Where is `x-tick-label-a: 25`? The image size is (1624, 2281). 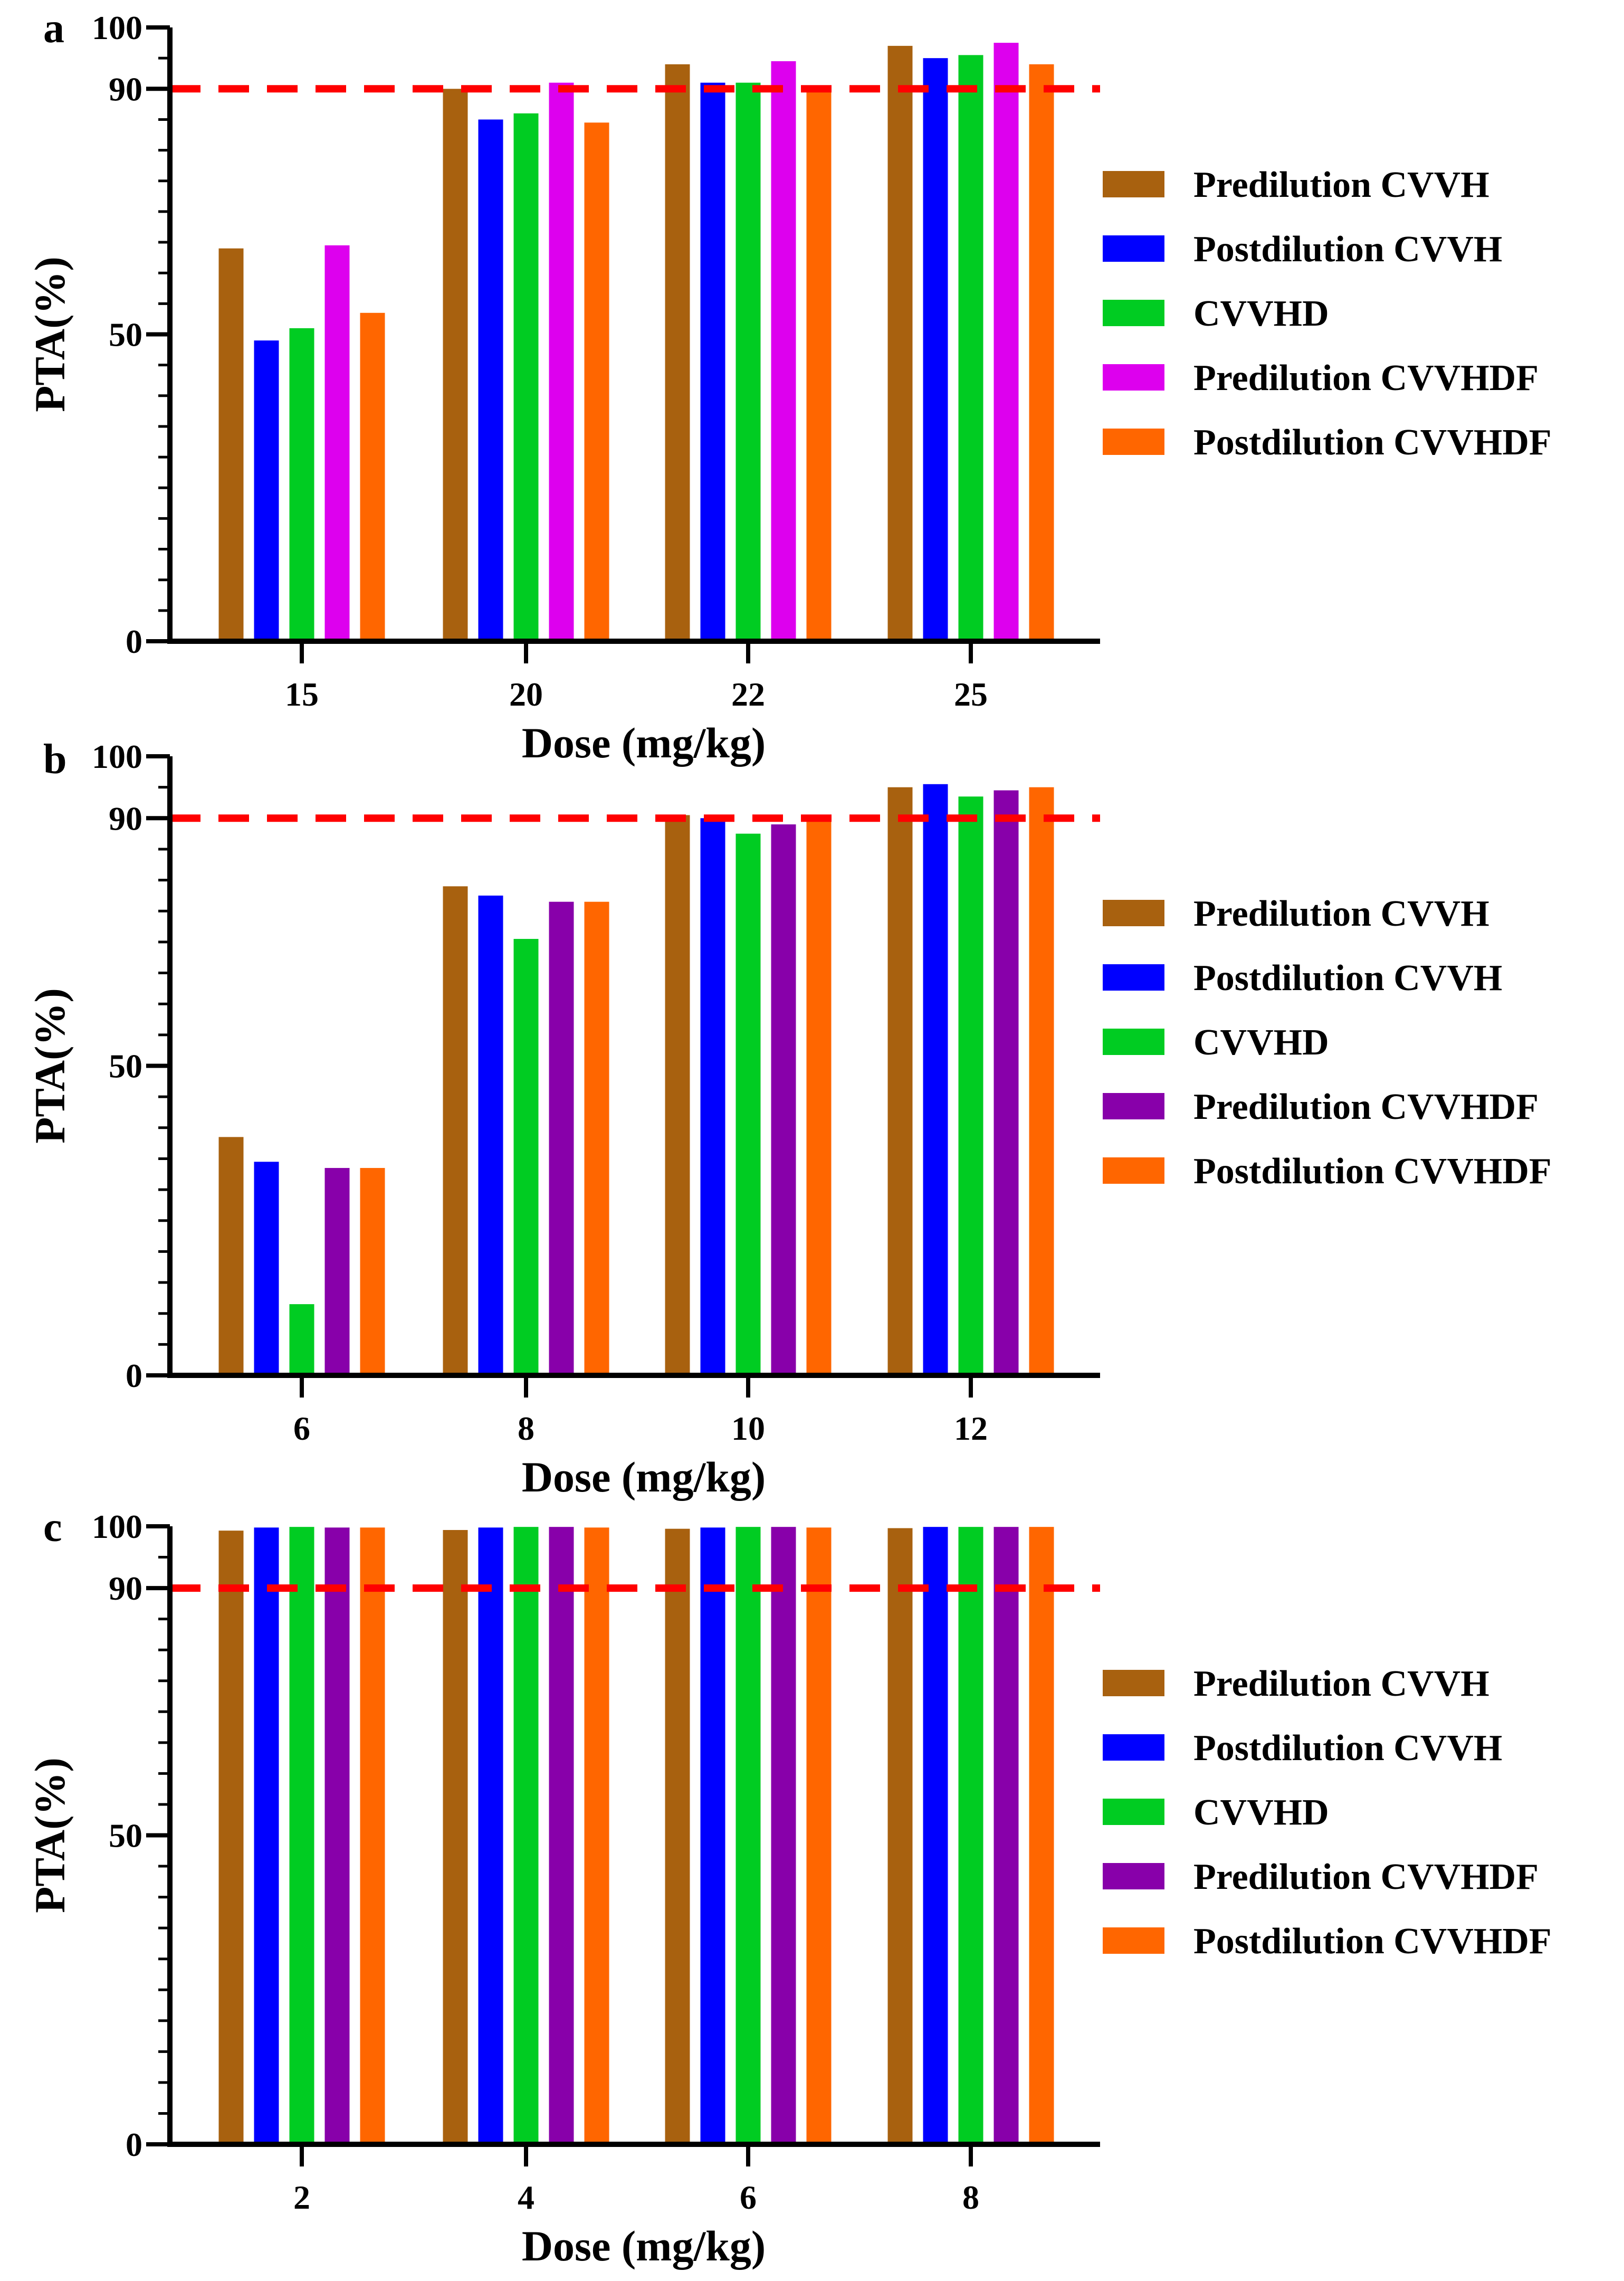
x-tick-label-a: 25 is located at coordinates (971, 695).